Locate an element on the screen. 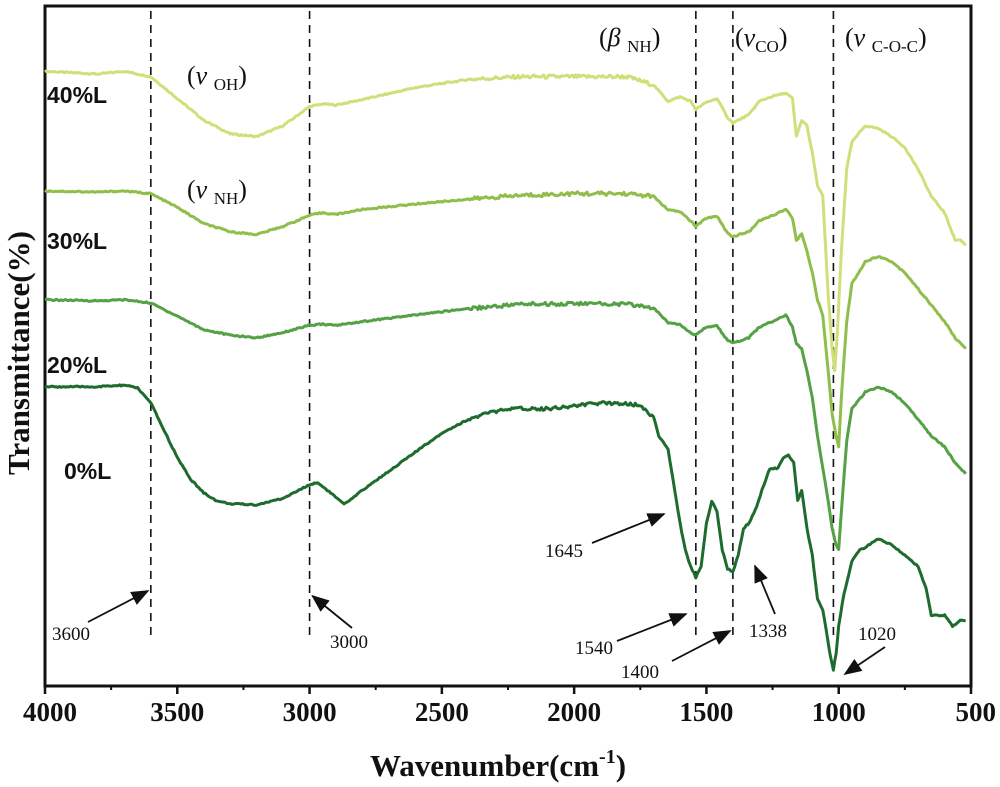  x-tick-label-3000: 3000 is located at coordinates (310, 712).